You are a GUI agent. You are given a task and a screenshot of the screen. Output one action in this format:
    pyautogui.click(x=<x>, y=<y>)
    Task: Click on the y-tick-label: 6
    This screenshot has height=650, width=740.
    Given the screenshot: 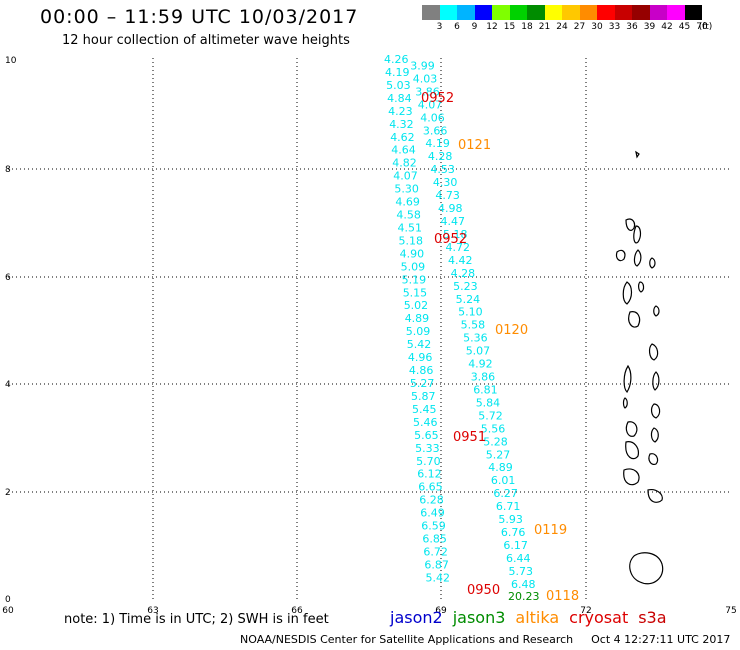 What is the action you would take?
    pyautogui.click(x=8, y=278)
    